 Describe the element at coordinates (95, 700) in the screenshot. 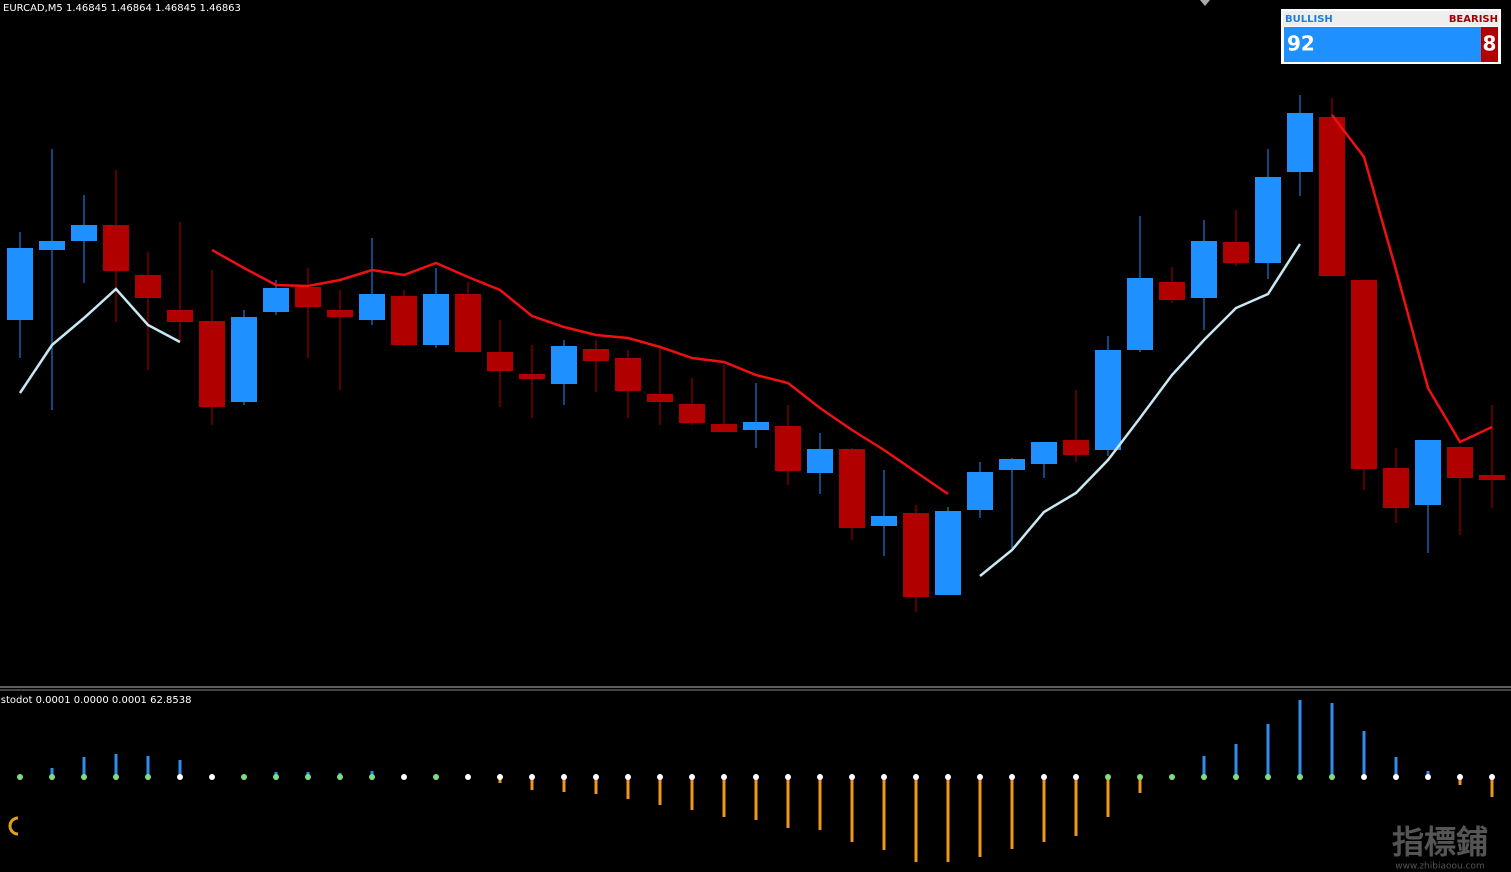

I see `indicator-info: istodot 0.0001 0.0000 0.0001 62.8538` at that location.